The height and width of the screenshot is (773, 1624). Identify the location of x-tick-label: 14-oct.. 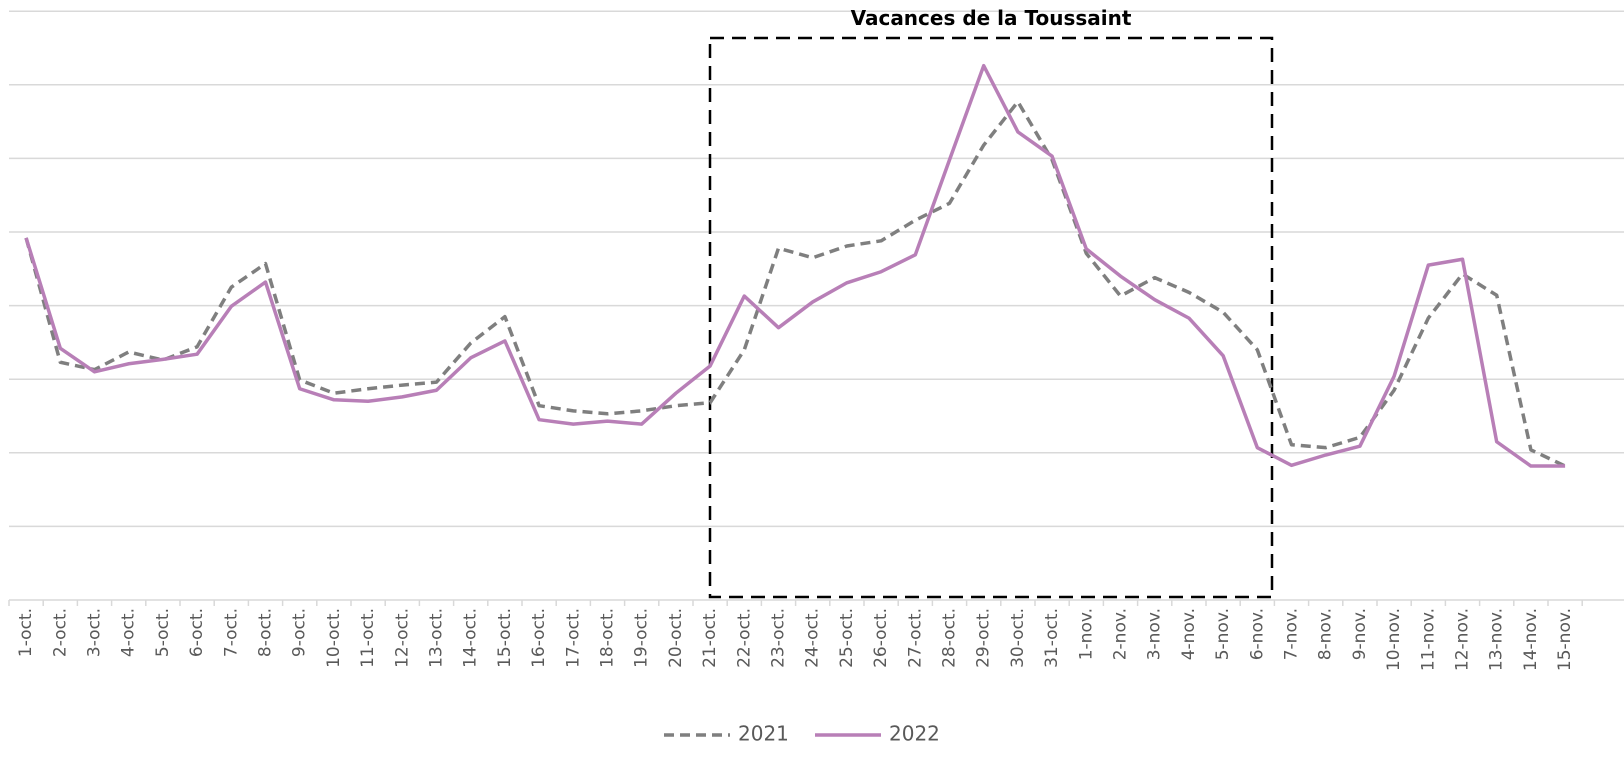
(471, 638).